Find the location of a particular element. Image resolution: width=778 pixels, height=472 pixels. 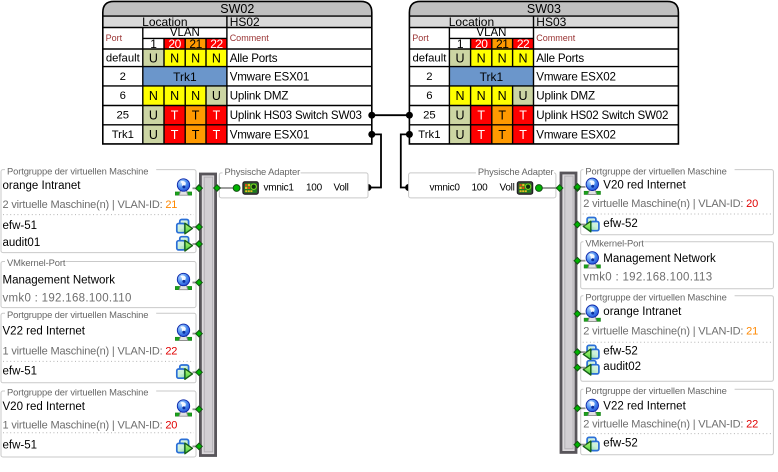

svg-text: SW03 is located at coordinates (544, 9).